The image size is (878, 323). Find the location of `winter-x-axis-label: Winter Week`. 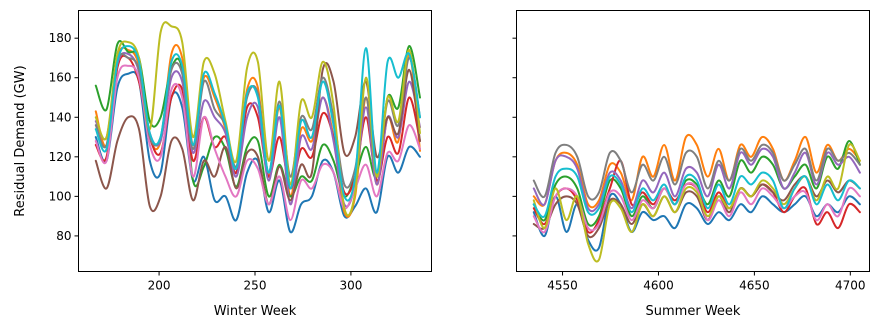

winter-x-axis-label: Winter Week is located at coordinates (255, 311).